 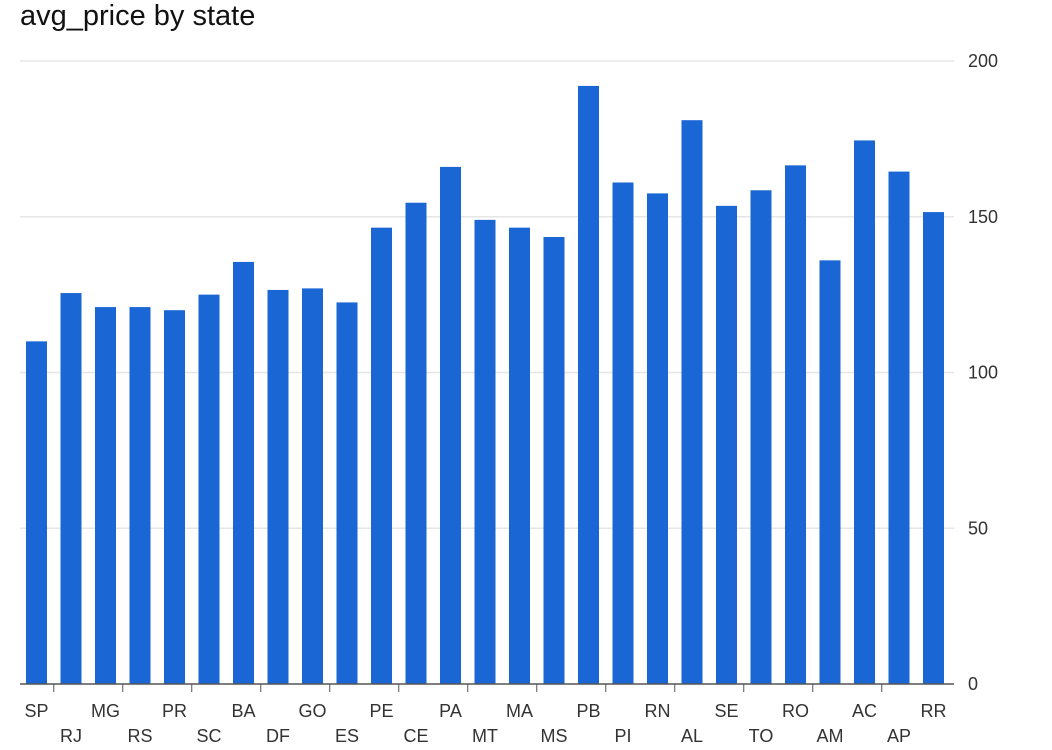 What do you see at coordinates (983, 373) in the screenshot?
I see `y-tick-label: 100` at bounding box center [983, 373].